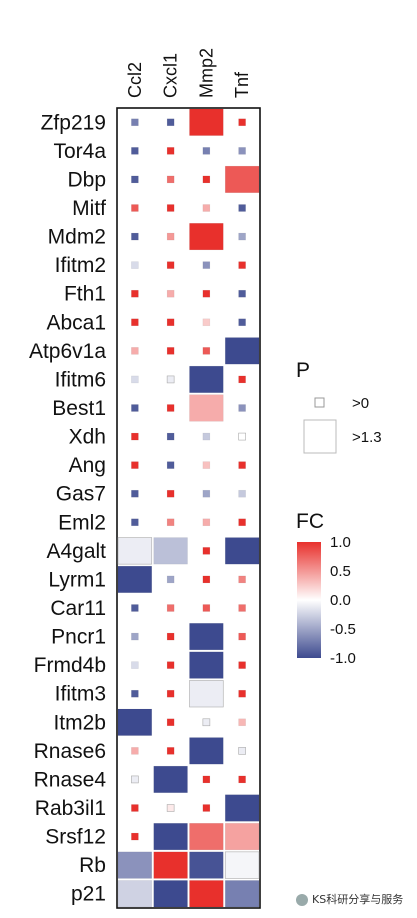 The height and width of the screenshot is (918, 417). What do you see at coordinates (242, 836) in the screenshot?
I see `cell-srsf12-tnf` at bounding box center [242, 836].